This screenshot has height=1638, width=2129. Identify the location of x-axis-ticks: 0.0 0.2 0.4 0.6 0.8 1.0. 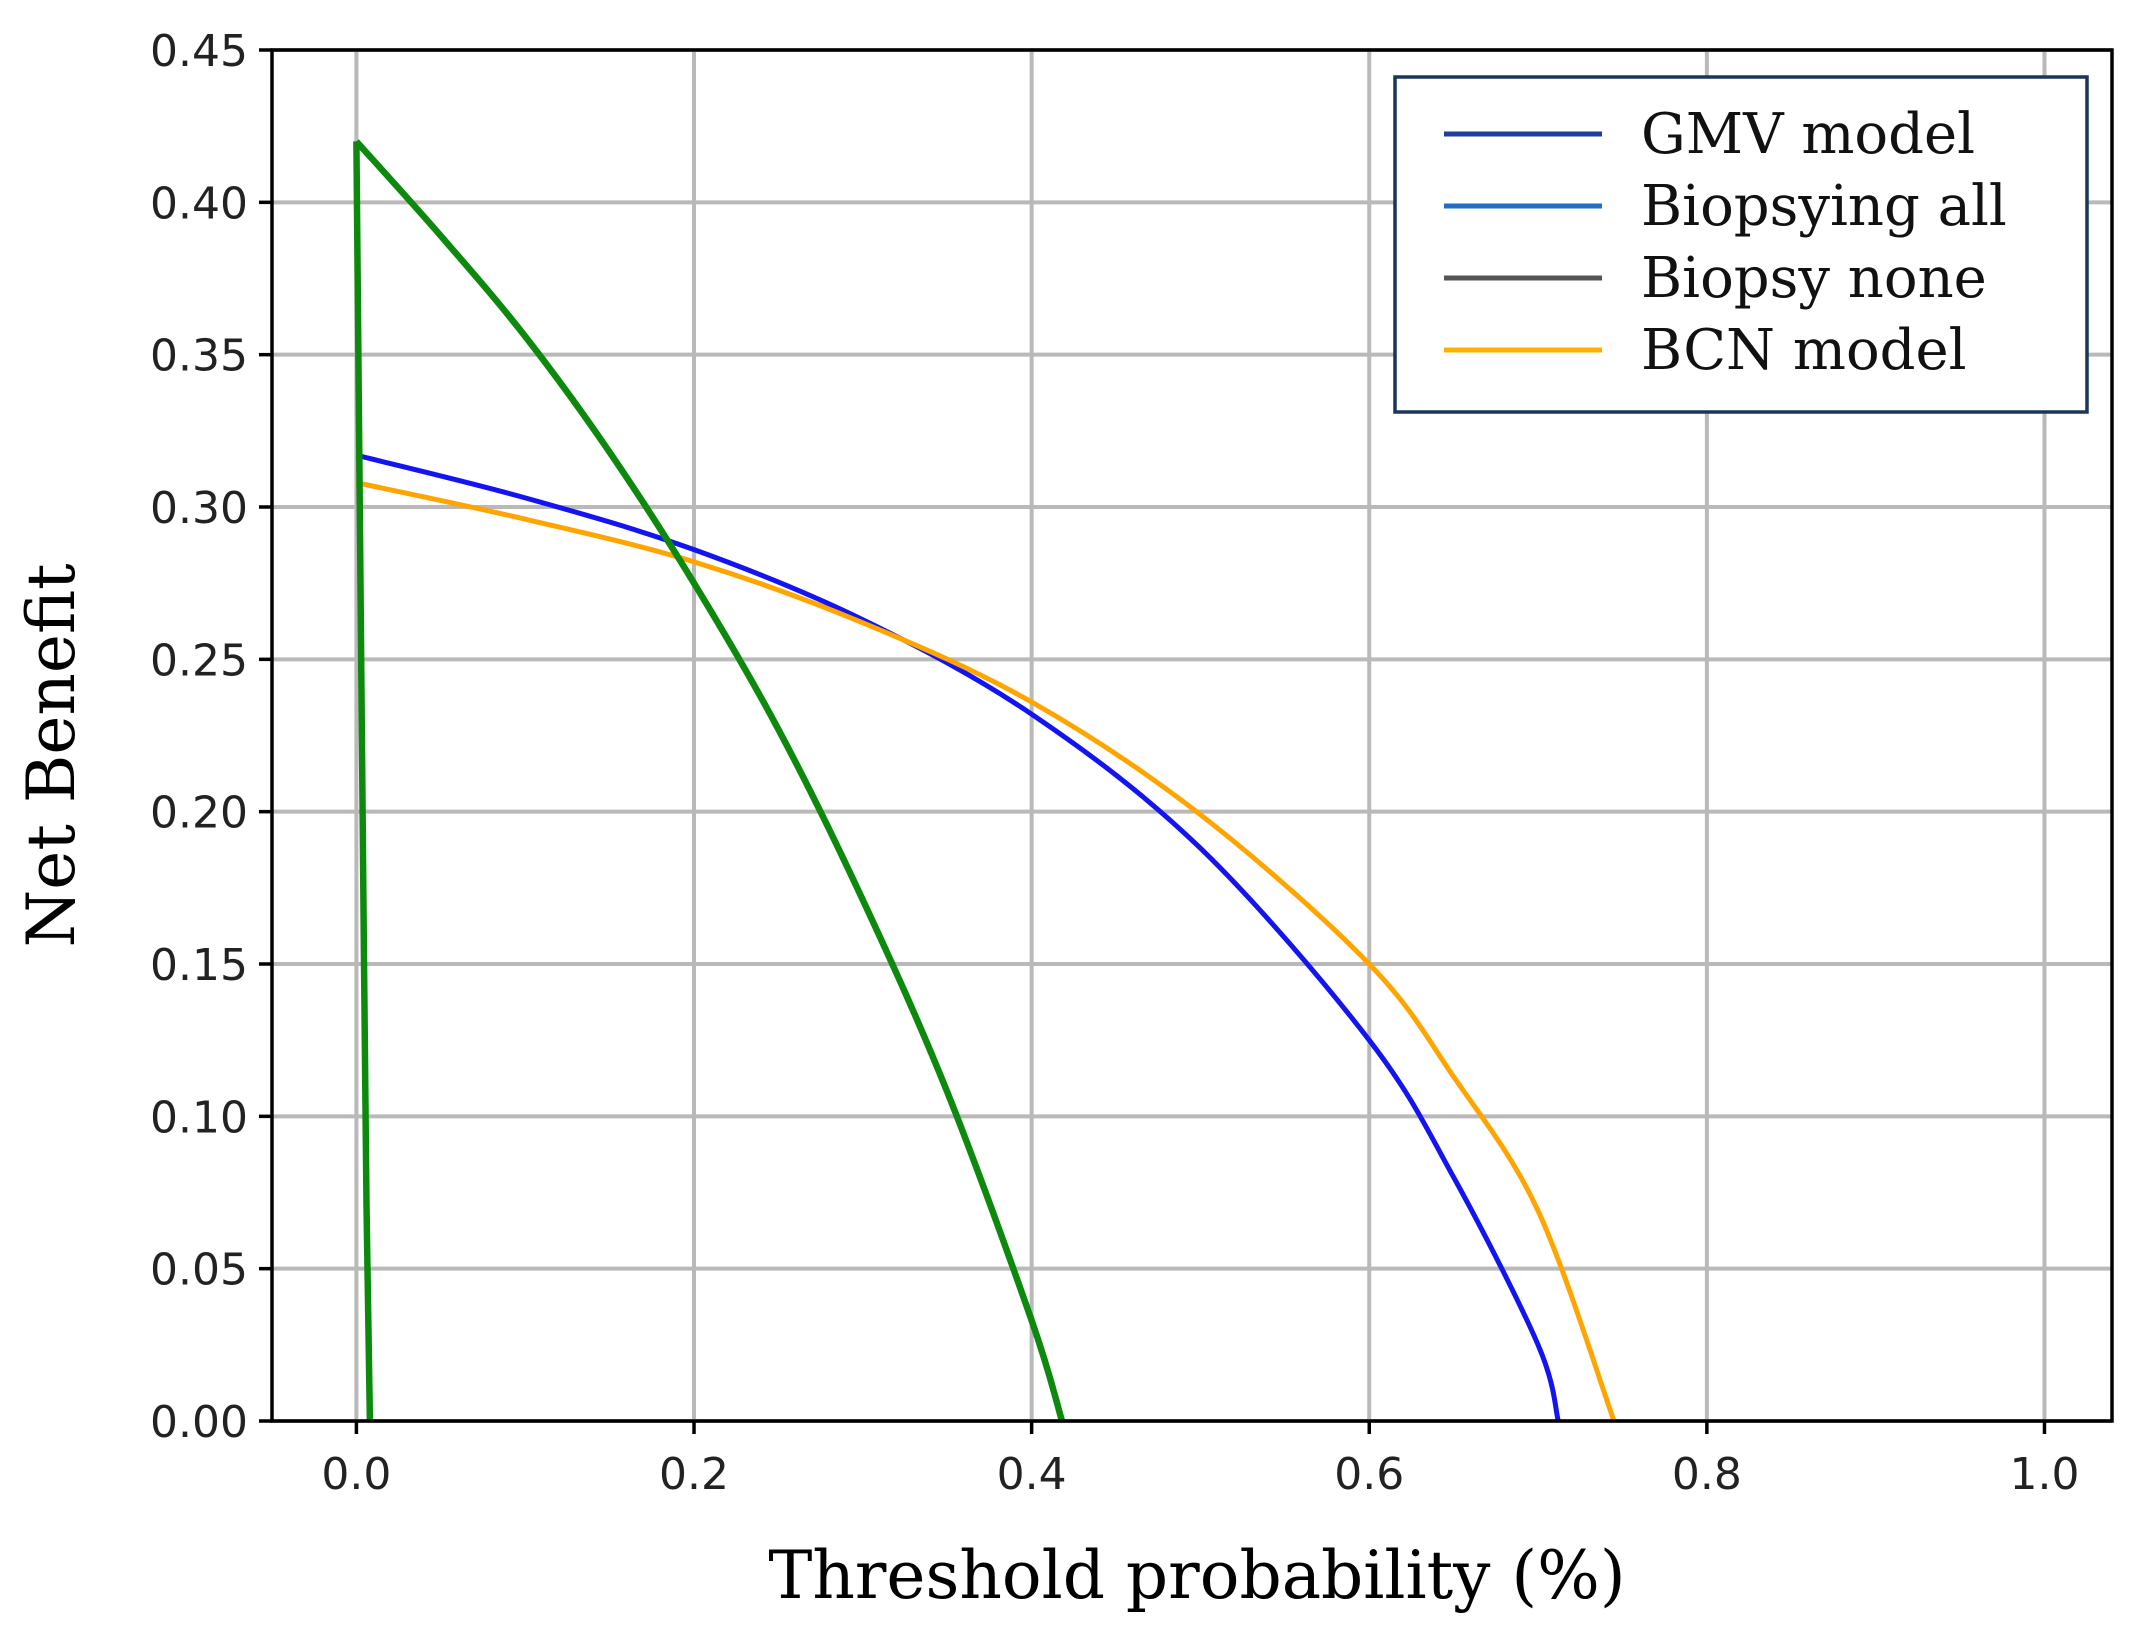
(1200, 1460).